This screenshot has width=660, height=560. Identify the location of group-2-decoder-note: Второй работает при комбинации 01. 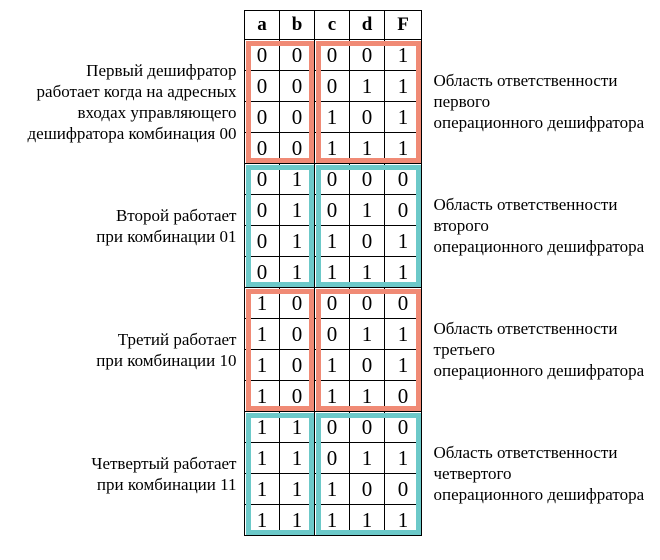
(166, 226).